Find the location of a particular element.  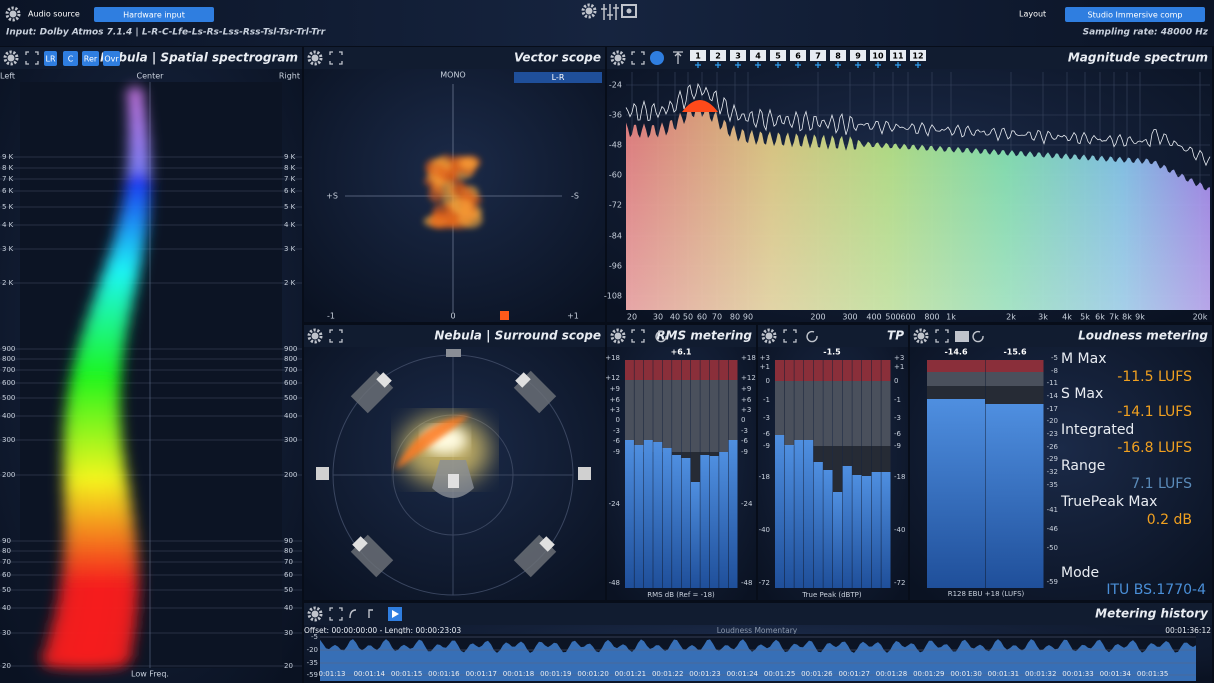

layout-button is located at coordinates (1135, 14).